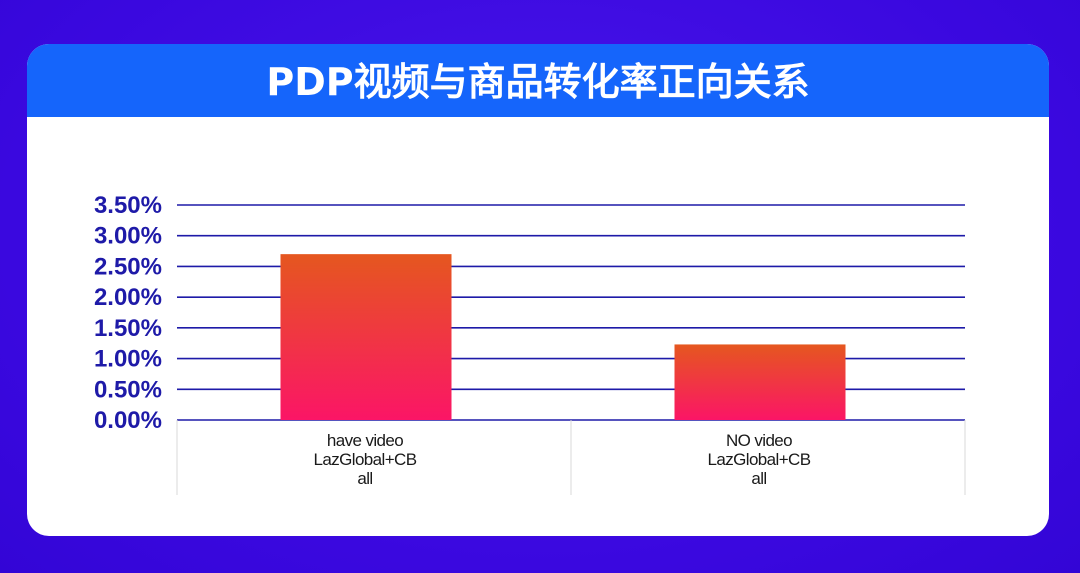 The width and height of the screenshot is (1080, 573). Describe the element at coordinates (759, 440) in the screenshot. I see `category-label: NO video` at that location.